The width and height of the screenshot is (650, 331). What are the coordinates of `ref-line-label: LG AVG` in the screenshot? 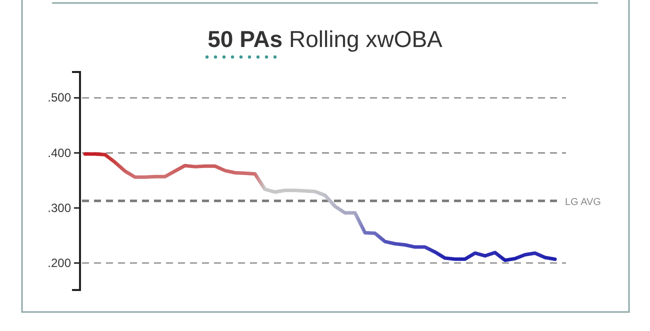 It's located at (583, 202).